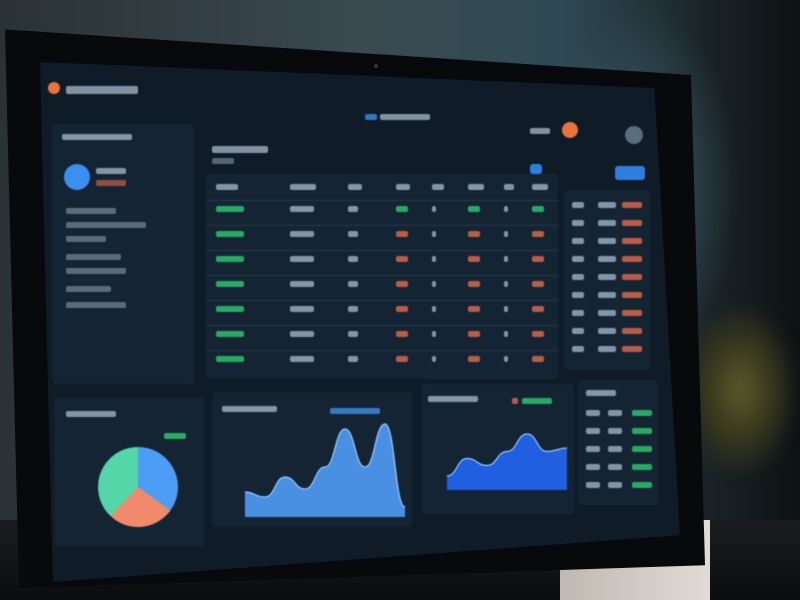 This screenshot has width=800, height=600. Describe the element at coordinates (111, 171) in the screenshot. I see `profile-name-blurred` at that location.